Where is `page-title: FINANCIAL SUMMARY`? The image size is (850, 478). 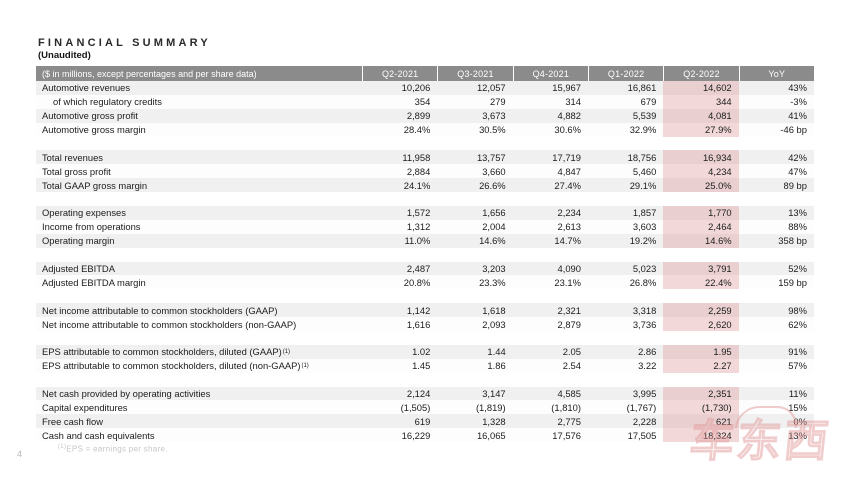
page-title: FINANCIAL SUMMARY is located at coordinates (124, 43).